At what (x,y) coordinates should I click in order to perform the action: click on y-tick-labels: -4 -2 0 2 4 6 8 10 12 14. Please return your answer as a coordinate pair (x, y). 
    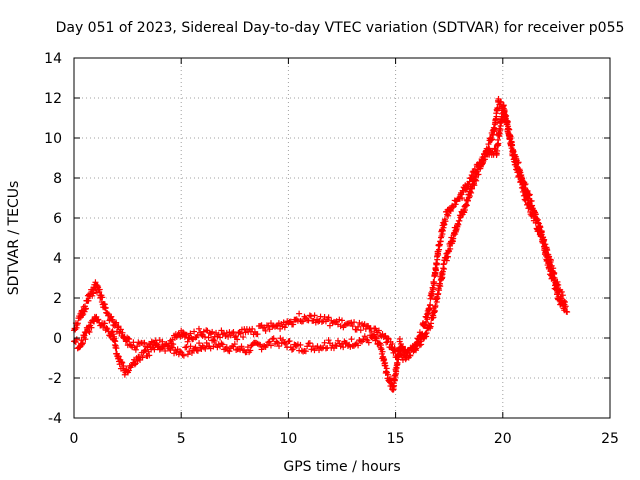
    Looking at the image, I should click on (53, 239).